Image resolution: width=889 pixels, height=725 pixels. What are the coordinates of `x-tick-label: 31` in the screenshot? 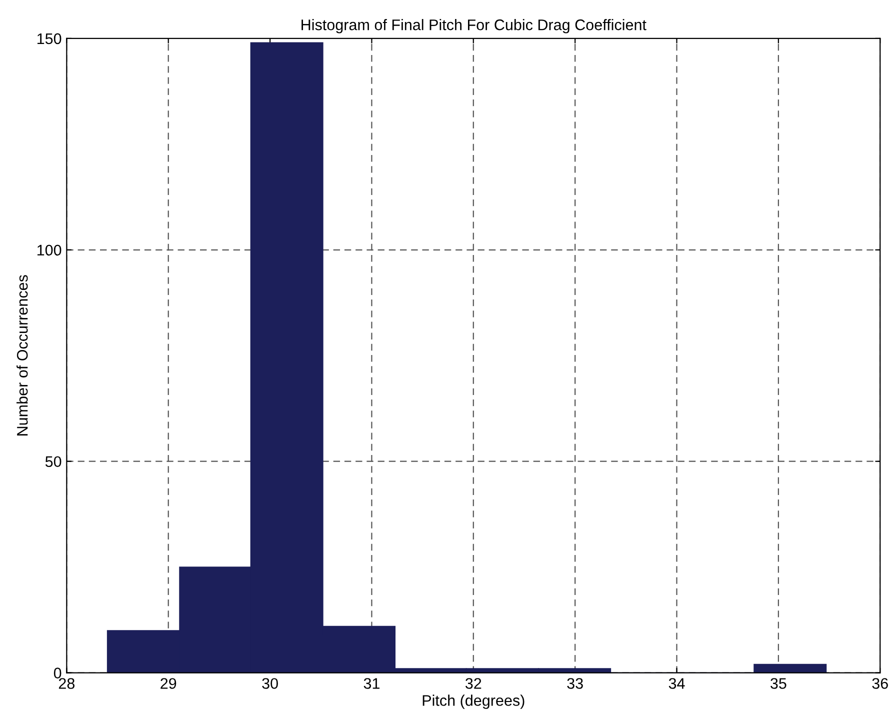 It's located at (372, 683).